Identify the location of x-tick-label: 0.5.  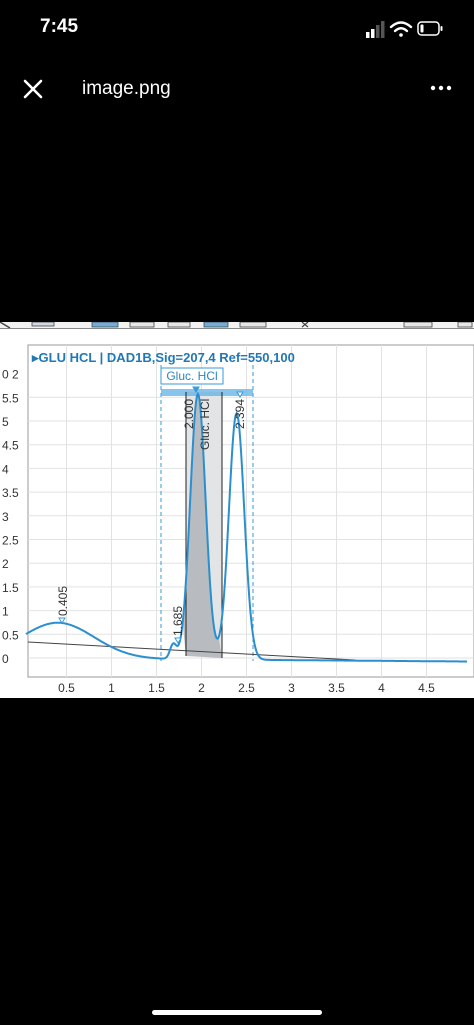
(66, 688).